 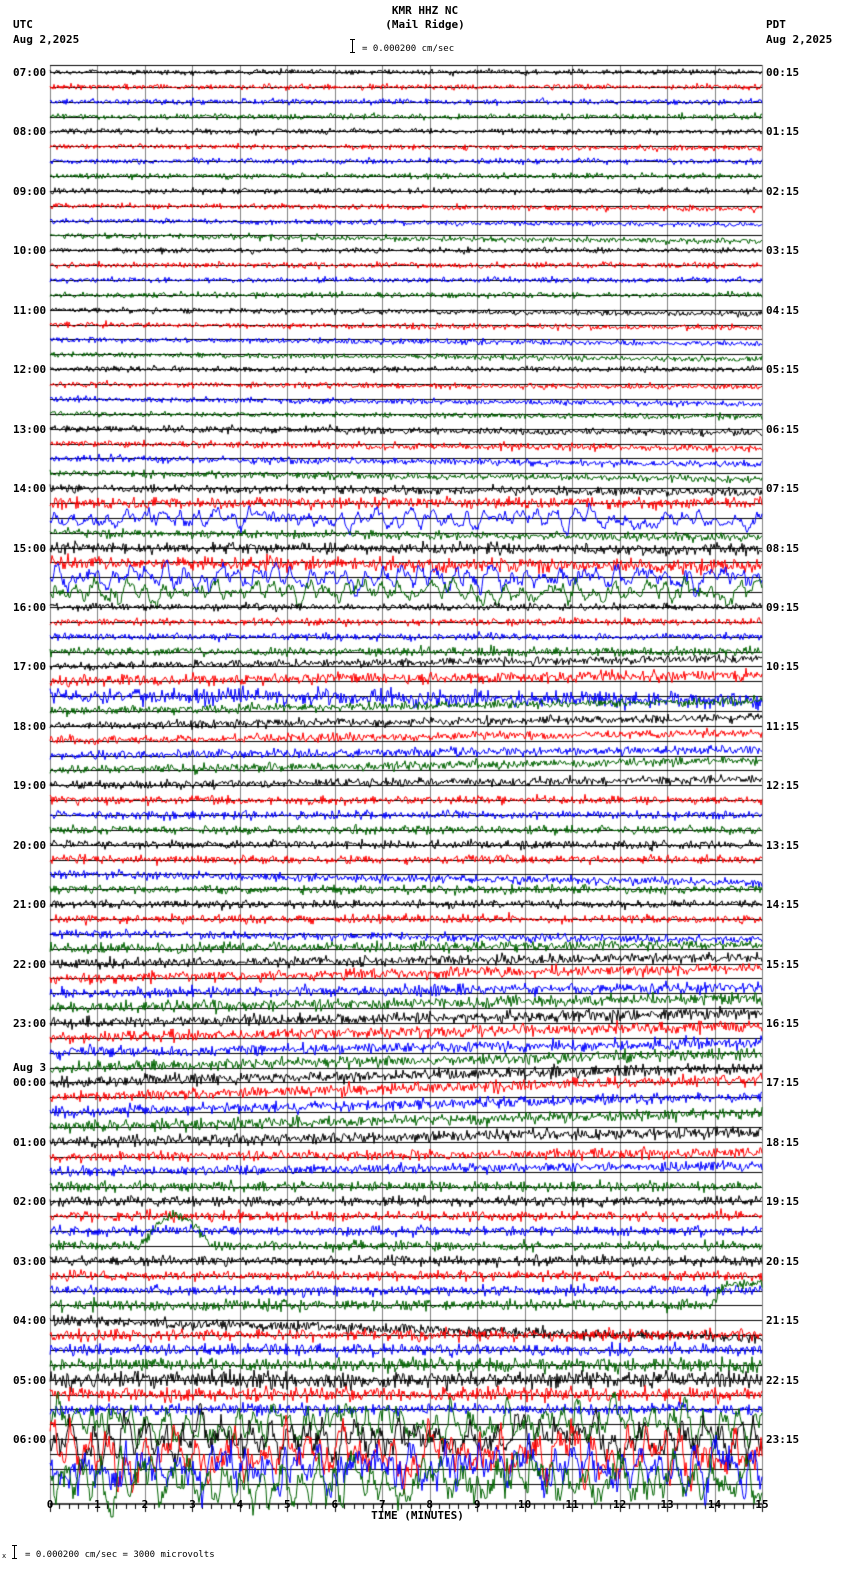 What do you see at coordinates (287, 1504) in the screenshot?
I see `x-tick-label: 5` at bounding box center [287, 1504].